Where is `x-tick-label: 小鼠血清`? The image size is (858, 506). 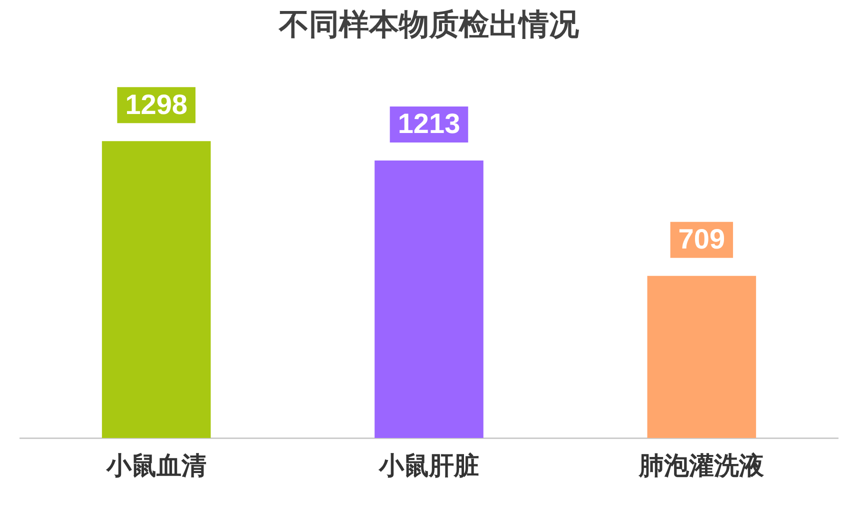 x-tick-label: 小鼠血清 is located at coordinates (155, 466).